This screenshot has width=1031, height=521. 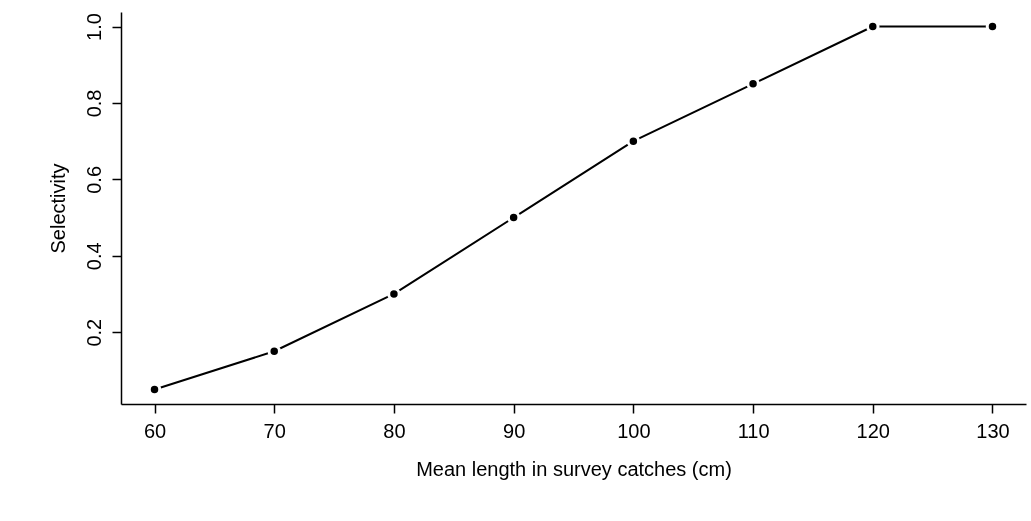 What do you see at coordinates (634, 430) in the screenshot?
I see `x-tick-label: 100` at bounding box center [634, 430].